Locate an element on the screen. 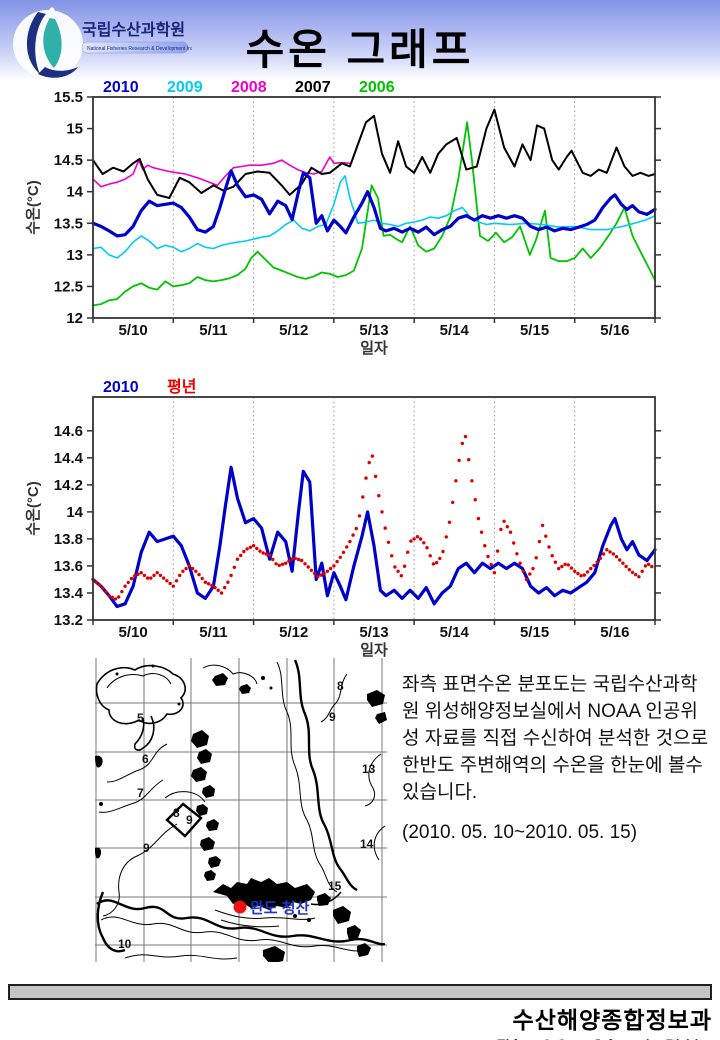 The width and height of the screenshot is (720, 1040). map-coastline is located at coordinates (241, 810).